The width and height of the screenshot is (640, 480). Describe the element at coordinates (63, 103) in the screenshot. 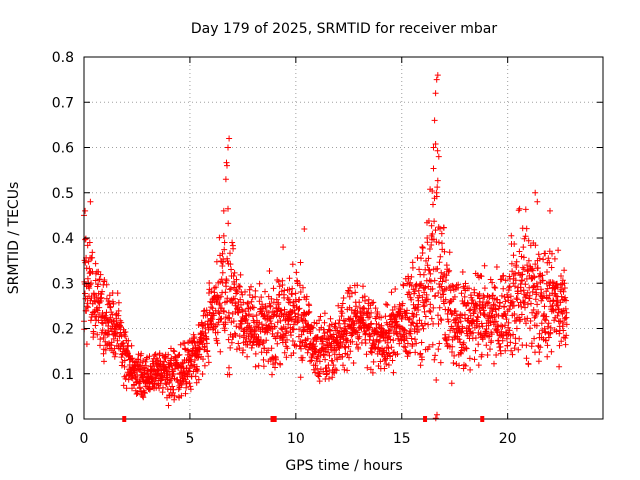

I see `y-tick-label: 0.7` at that location.